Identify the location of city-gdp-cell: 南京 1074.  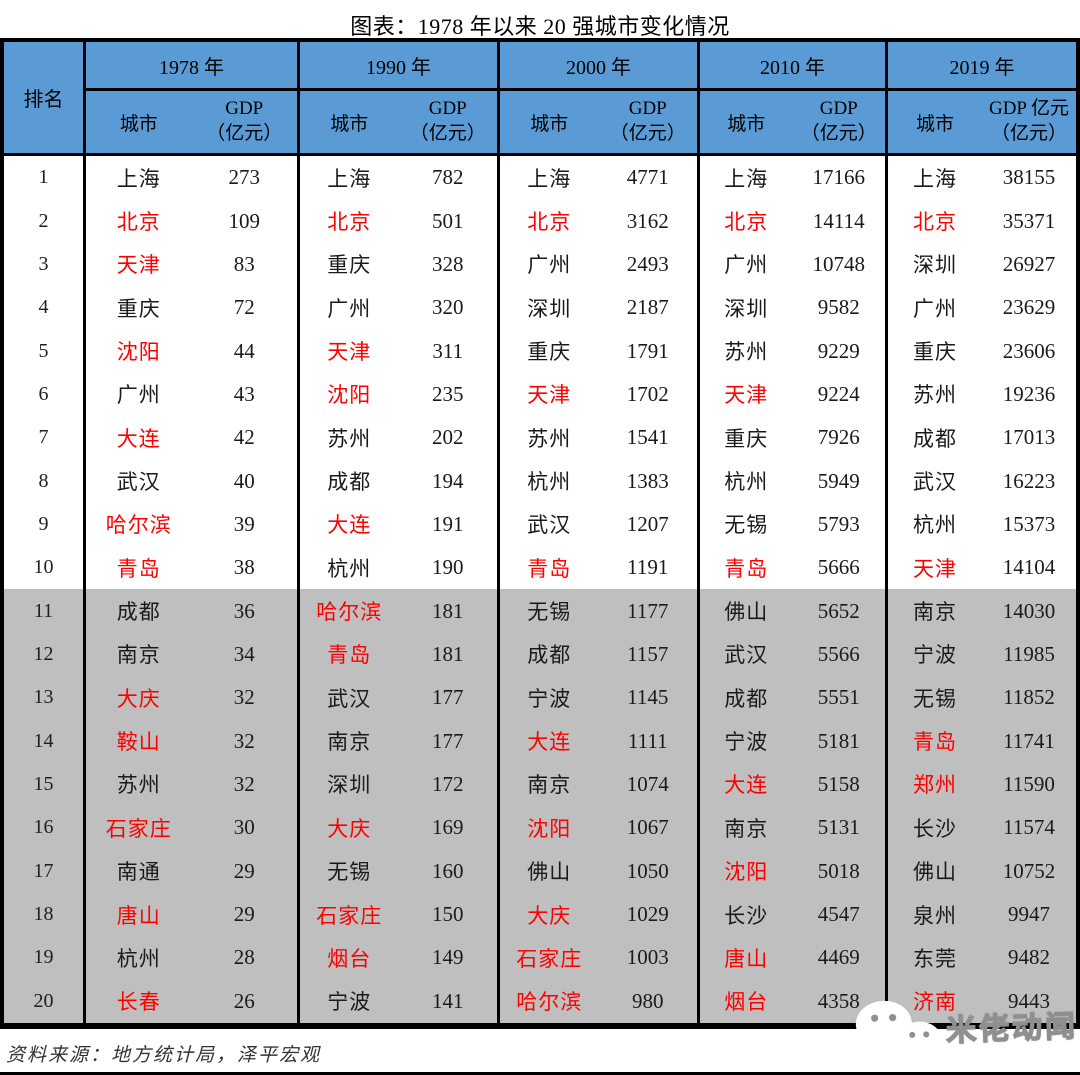
(598, 784).